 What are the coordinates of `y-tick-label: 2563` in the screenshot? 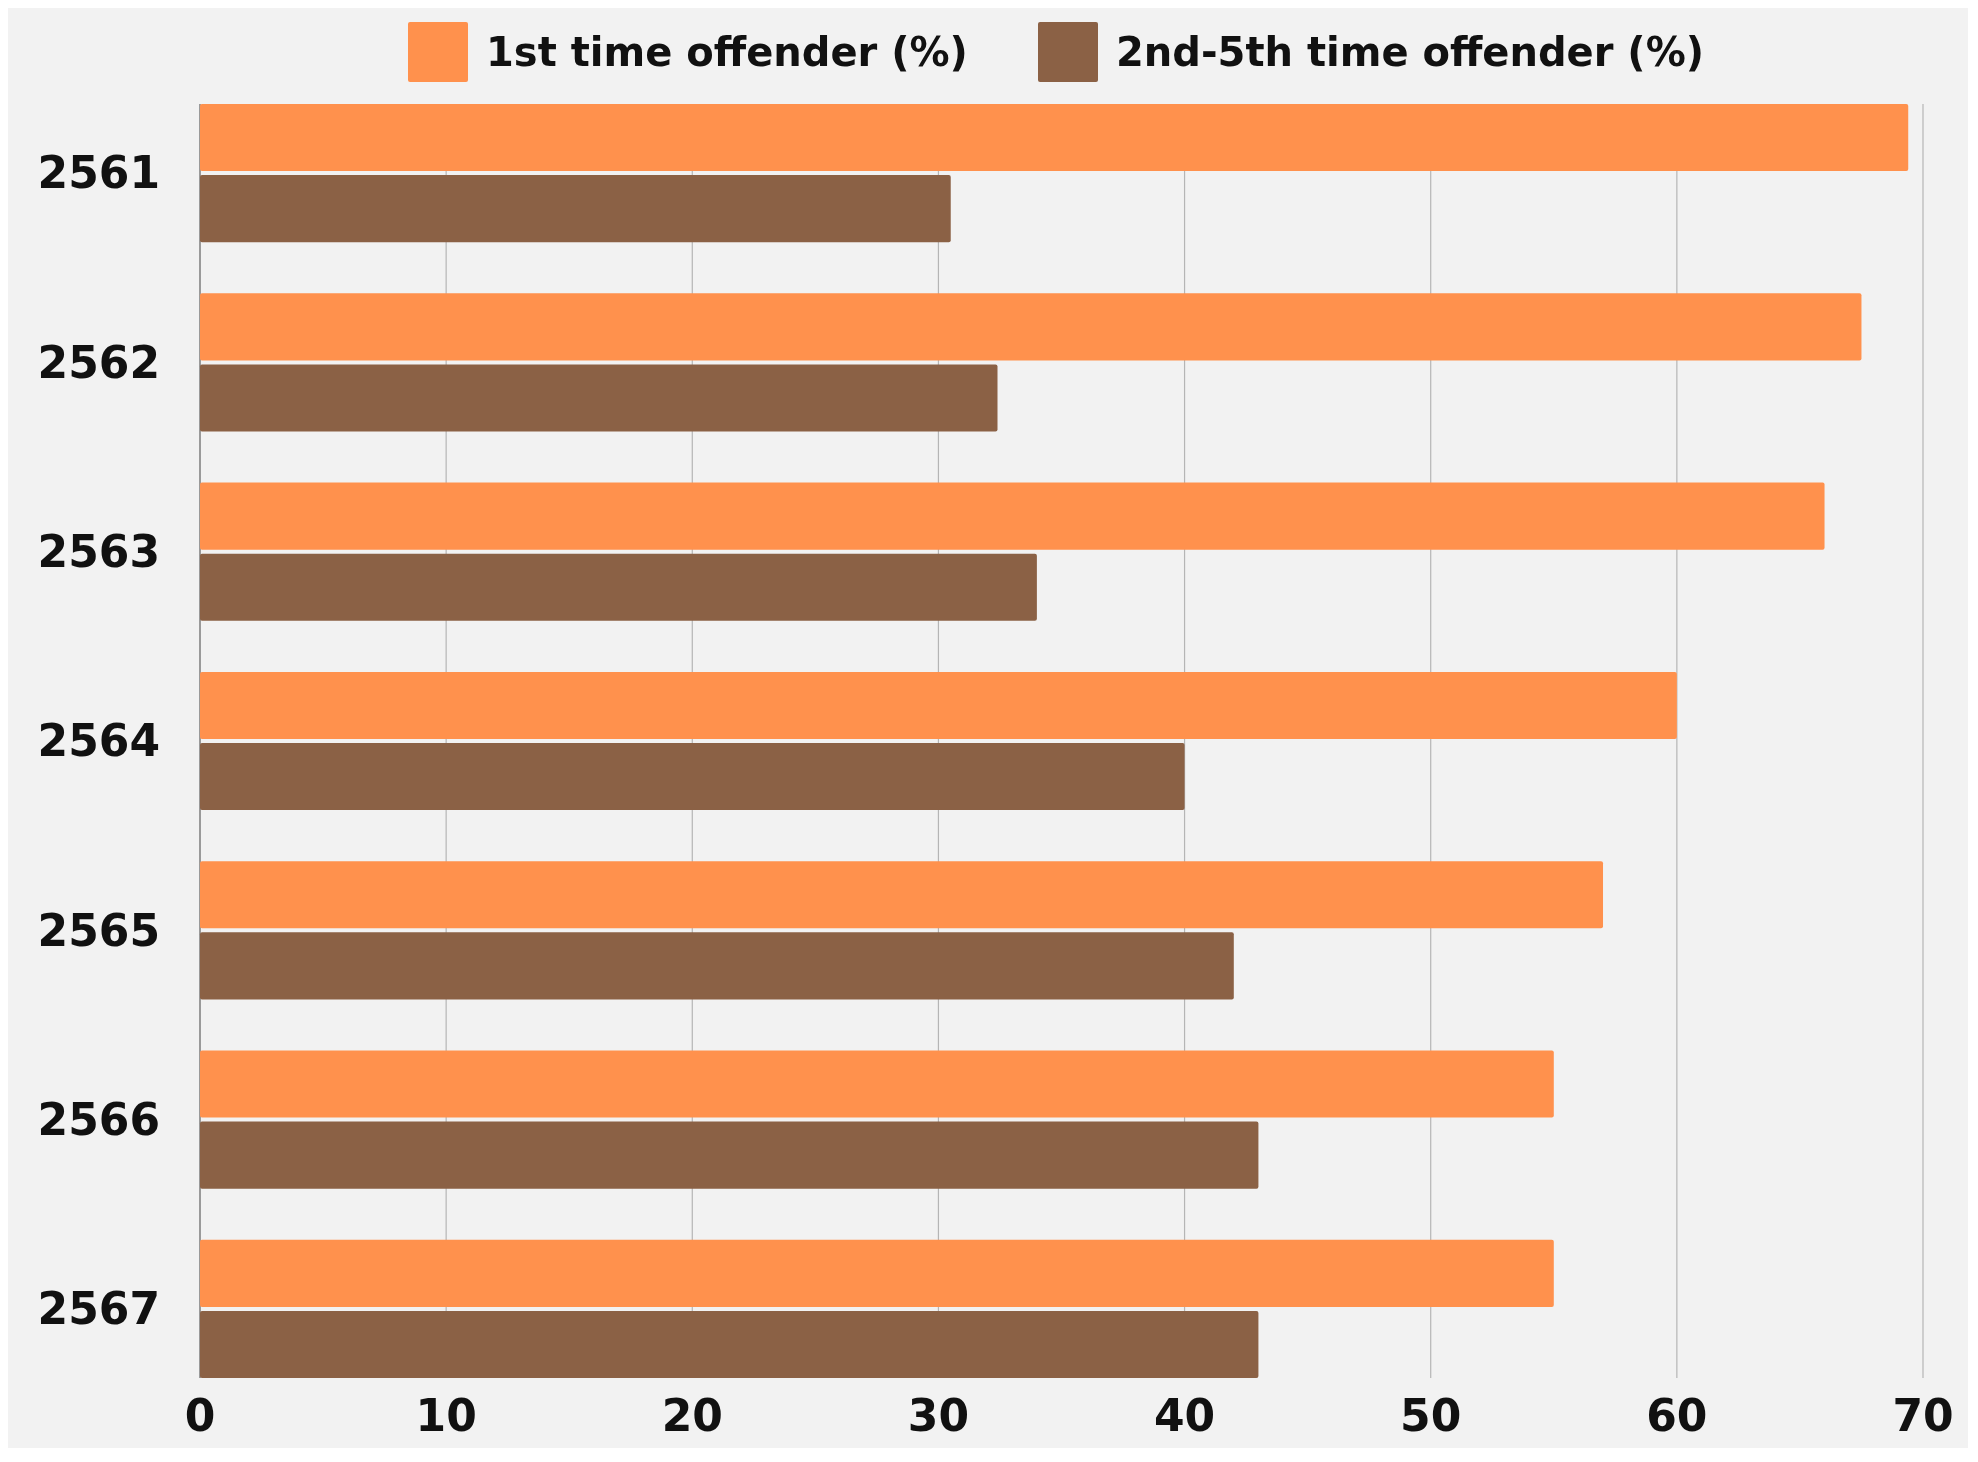 It's located at (98, 552).